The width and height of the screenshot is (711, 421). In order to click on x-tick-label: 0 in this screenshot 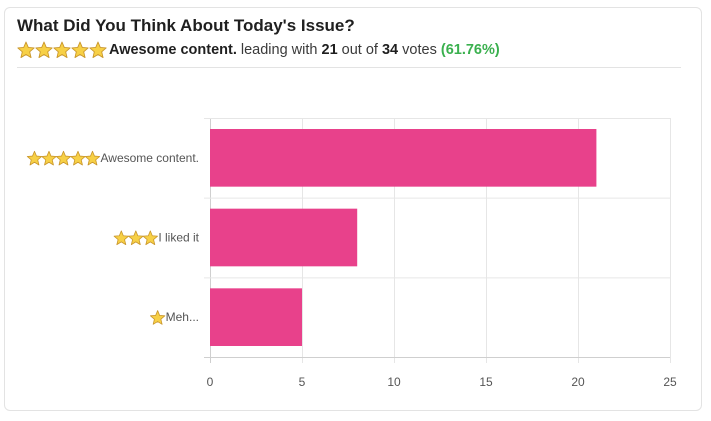, I will do `click(210, 382)`.